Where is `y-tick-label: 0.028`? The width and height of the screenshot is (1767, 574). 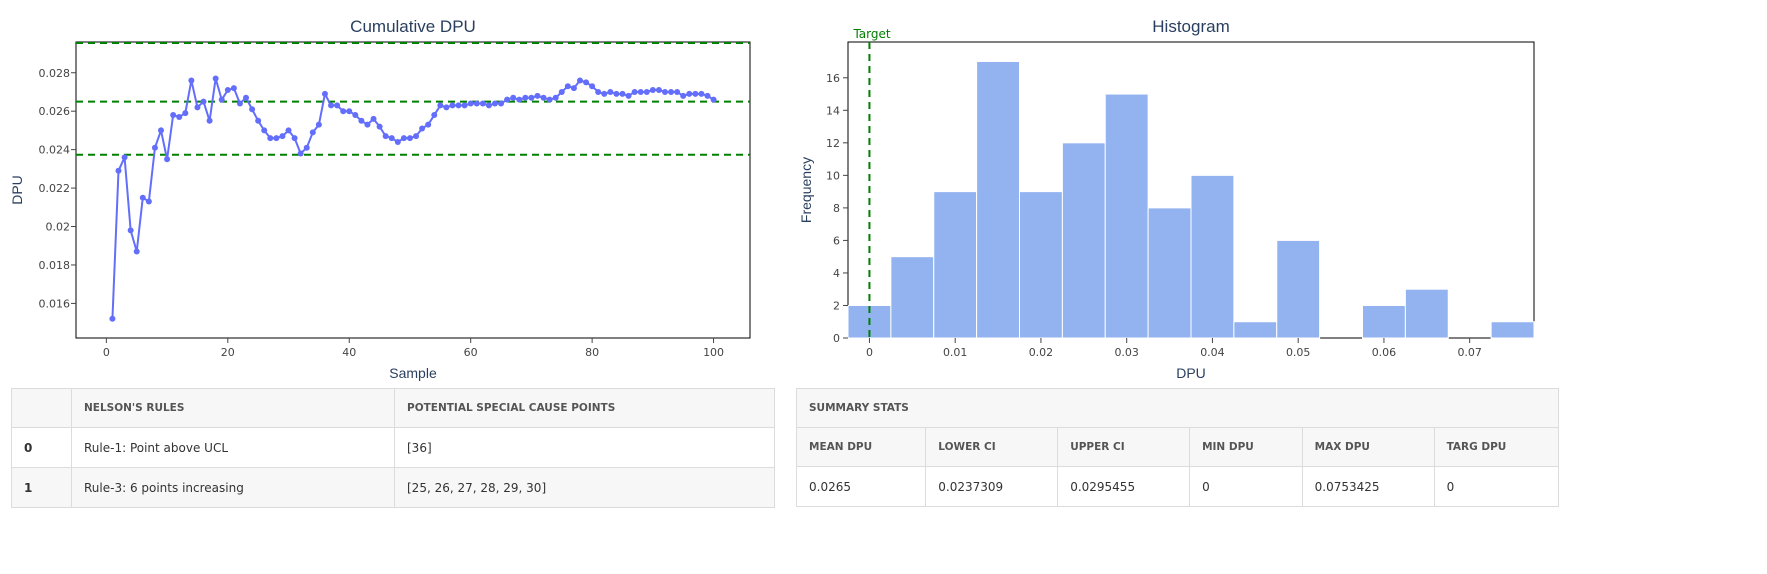 y-tick-label: 0.028 is located at coordinates (55, 73).